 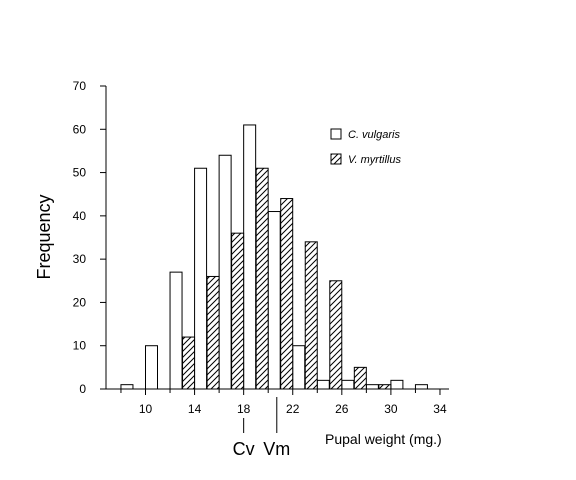 What do you see at coordinates (244, 449) in the screenshot?
I see `marker-label-cv: Cv` at bounding box center [244, 449].